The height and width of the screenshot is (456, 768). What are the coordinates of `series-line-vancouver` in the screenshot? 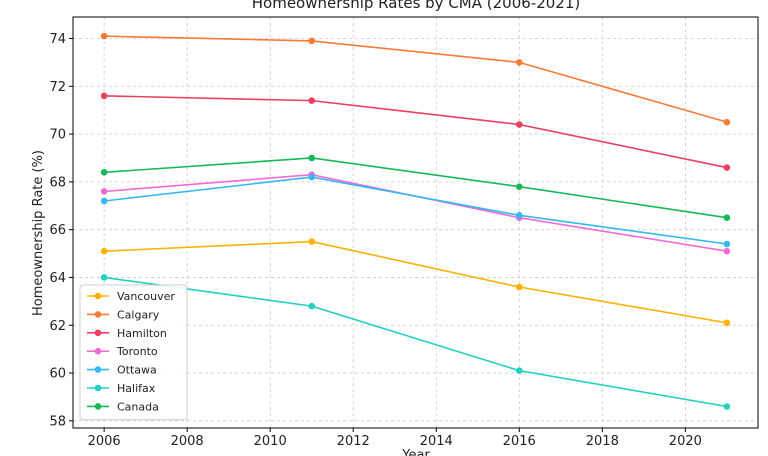 It's located at (415, 282).